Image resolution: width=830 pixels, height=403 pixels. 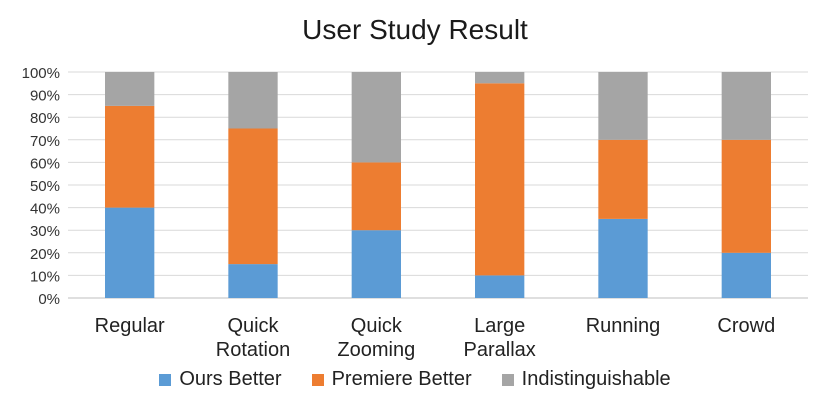 I want to click on y-tick-label: 30%, so click(x=45, y=231).